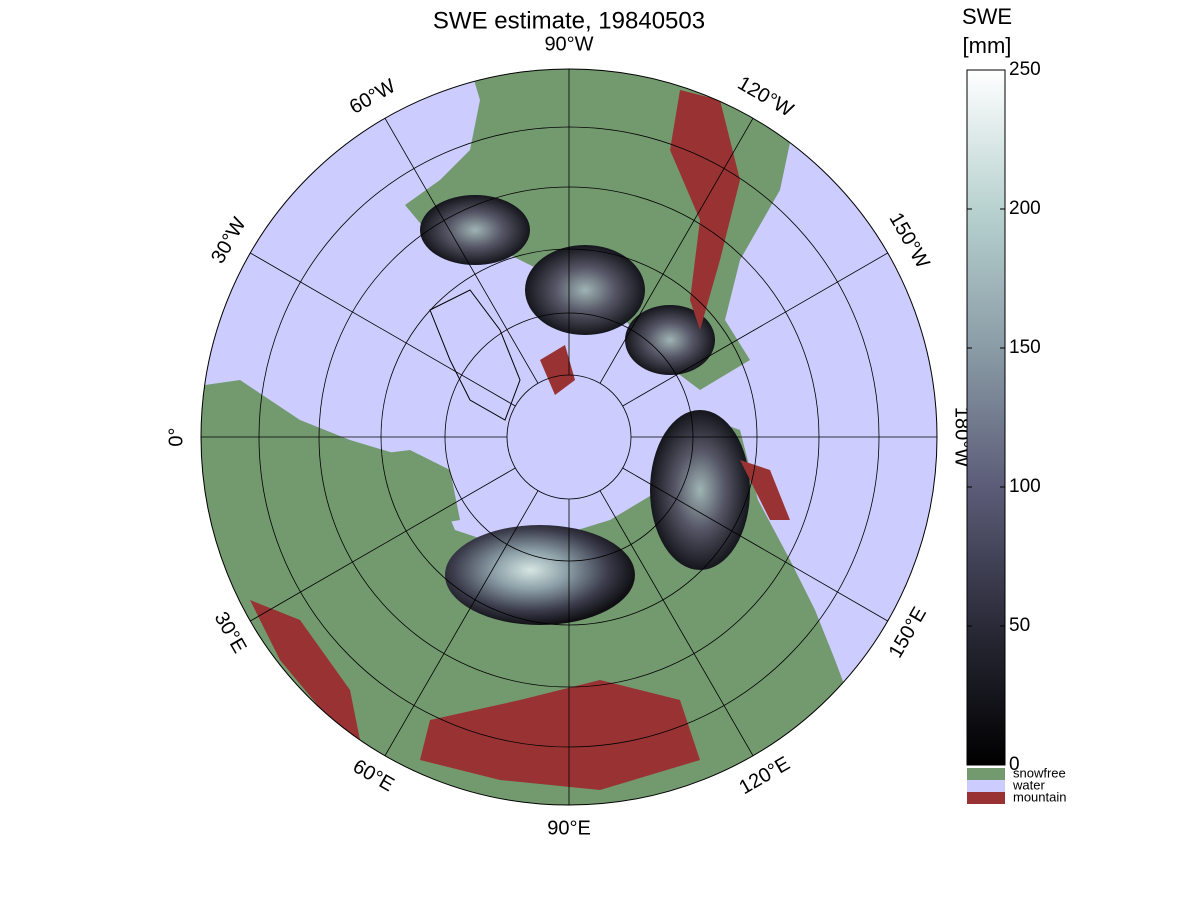 This screenshot has width=1201, height=901. What do you see at coordinates (1025, 208) in the screenshot?
I see `tick-label: 200` at bounding box center [1025, 208].